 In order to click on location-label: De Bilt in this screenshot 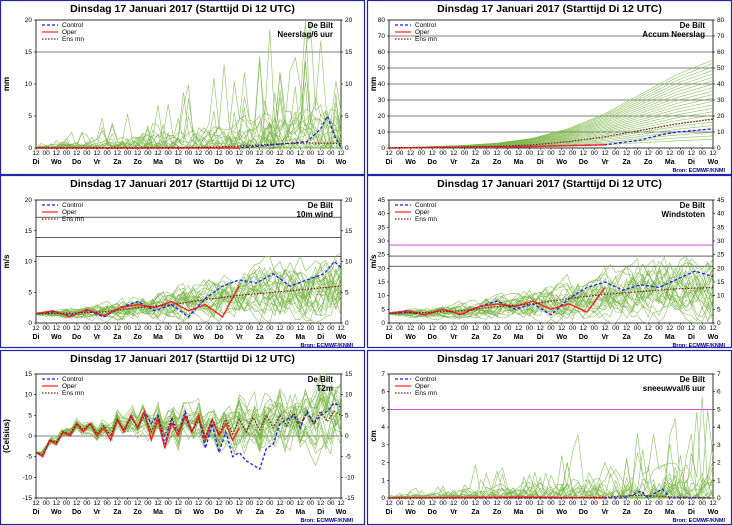, I will do `click(321, 25)`.